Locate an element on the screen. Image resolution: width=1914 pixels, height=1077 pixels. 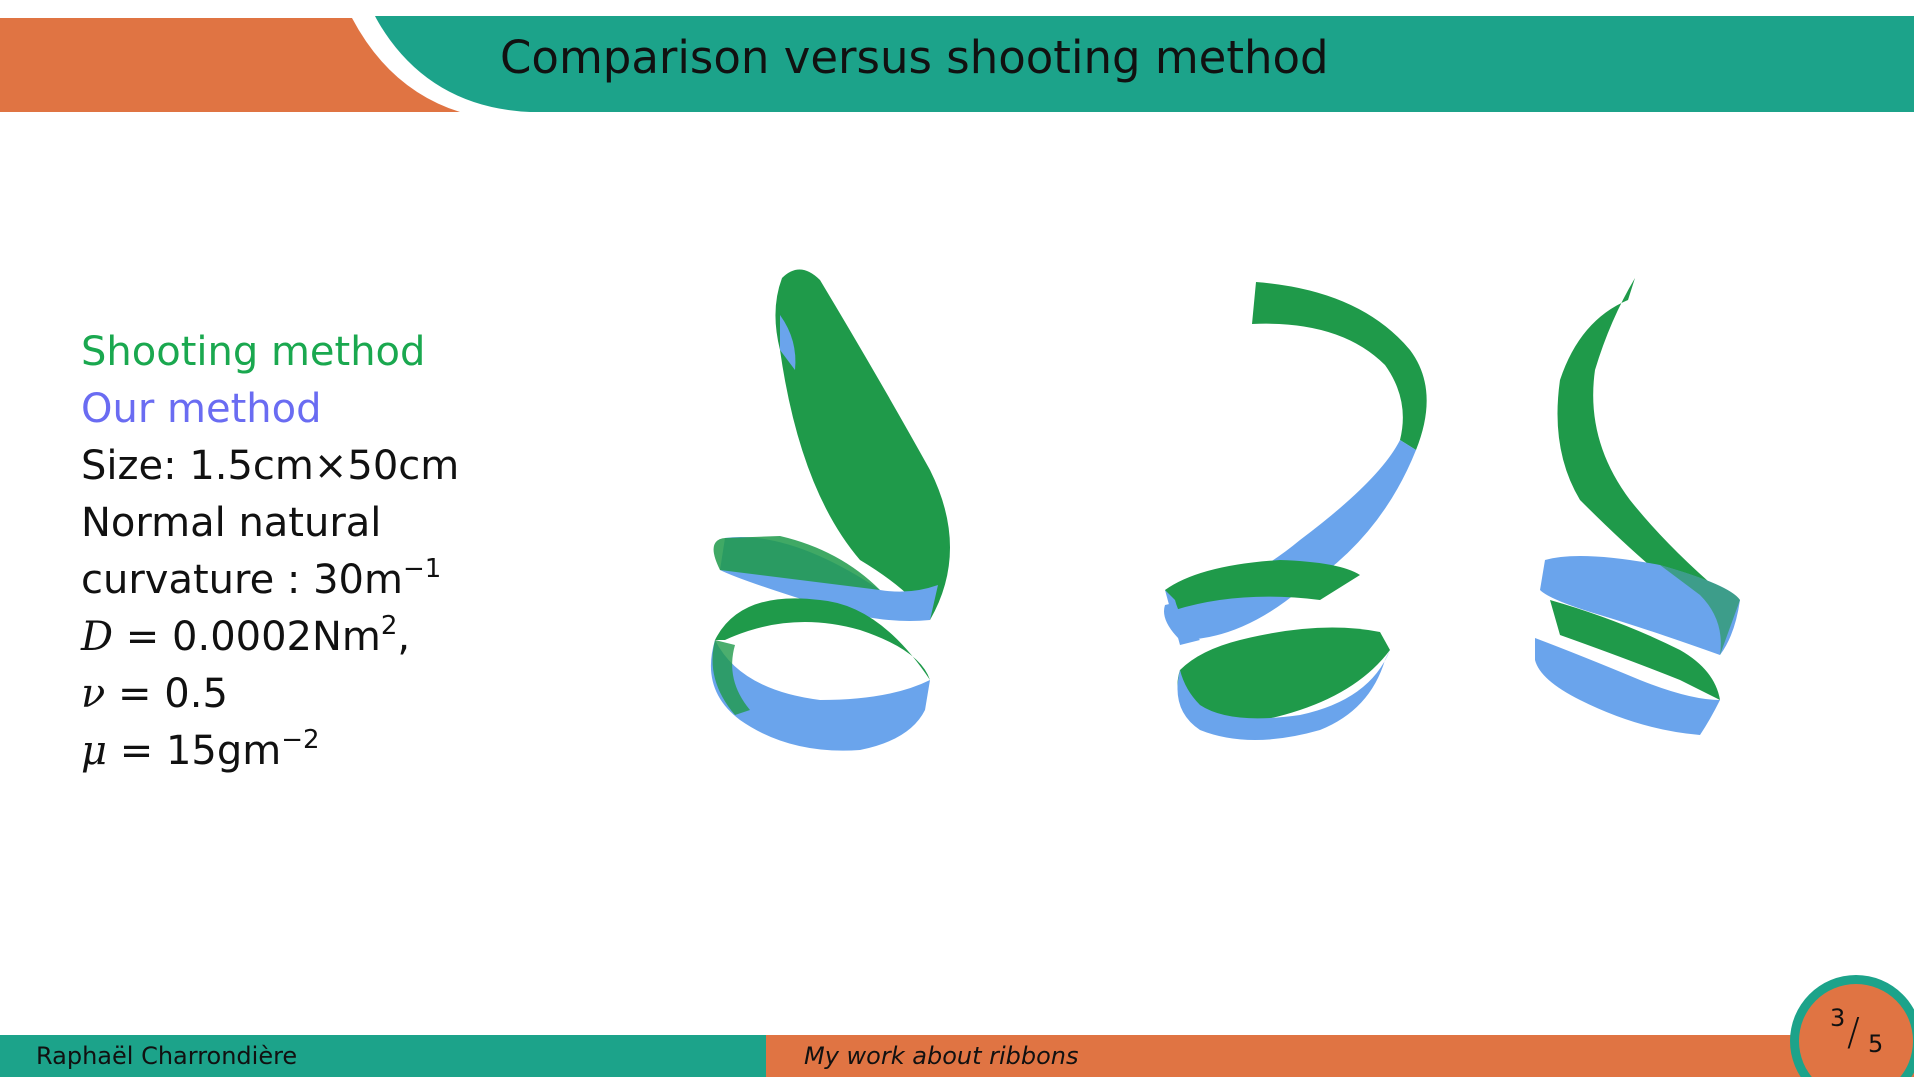
d-symbol: D is located at coordinates (97, 637).